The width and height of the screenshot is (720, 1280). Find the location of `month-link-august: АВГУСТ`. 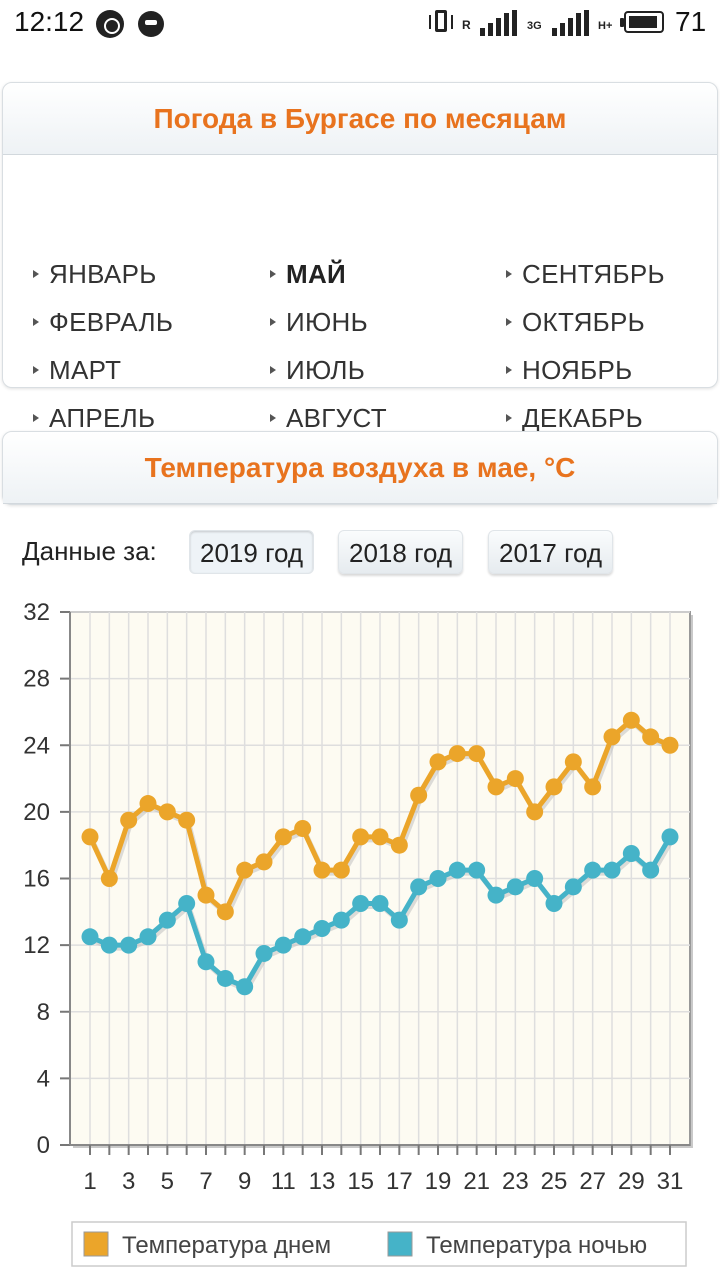

month-link-august: АВГУСТ is located at coordinates (328, 418).